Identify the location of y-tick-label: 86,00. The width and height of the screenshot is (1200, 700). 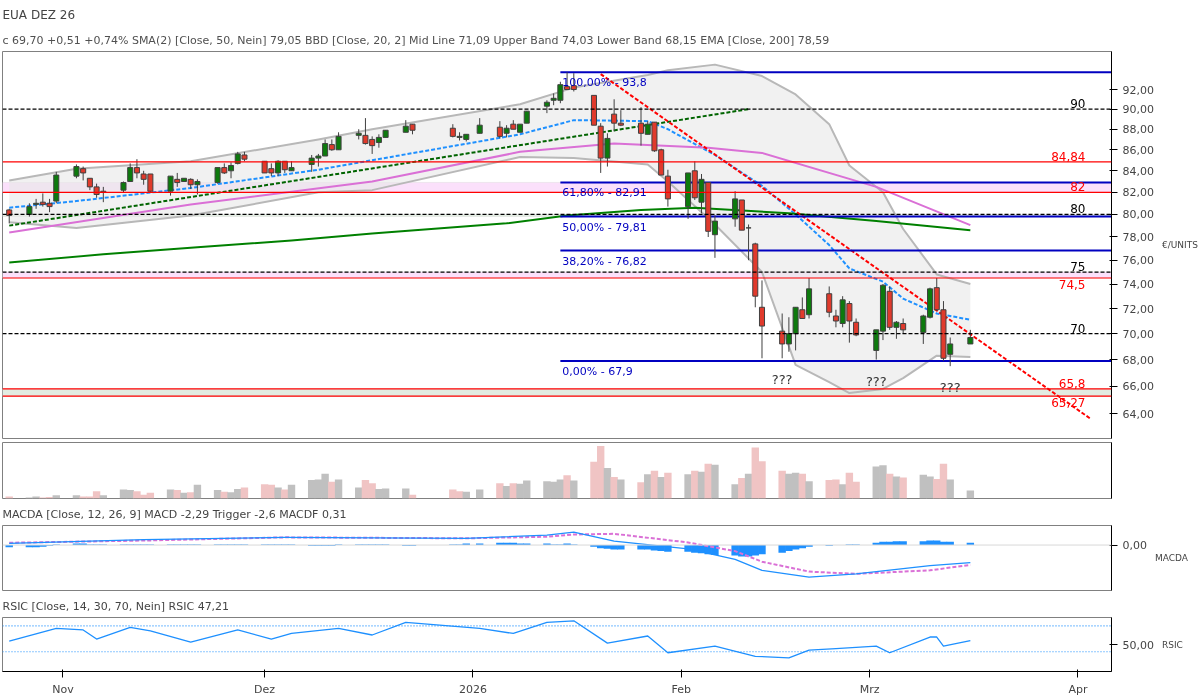
(1138, 150).